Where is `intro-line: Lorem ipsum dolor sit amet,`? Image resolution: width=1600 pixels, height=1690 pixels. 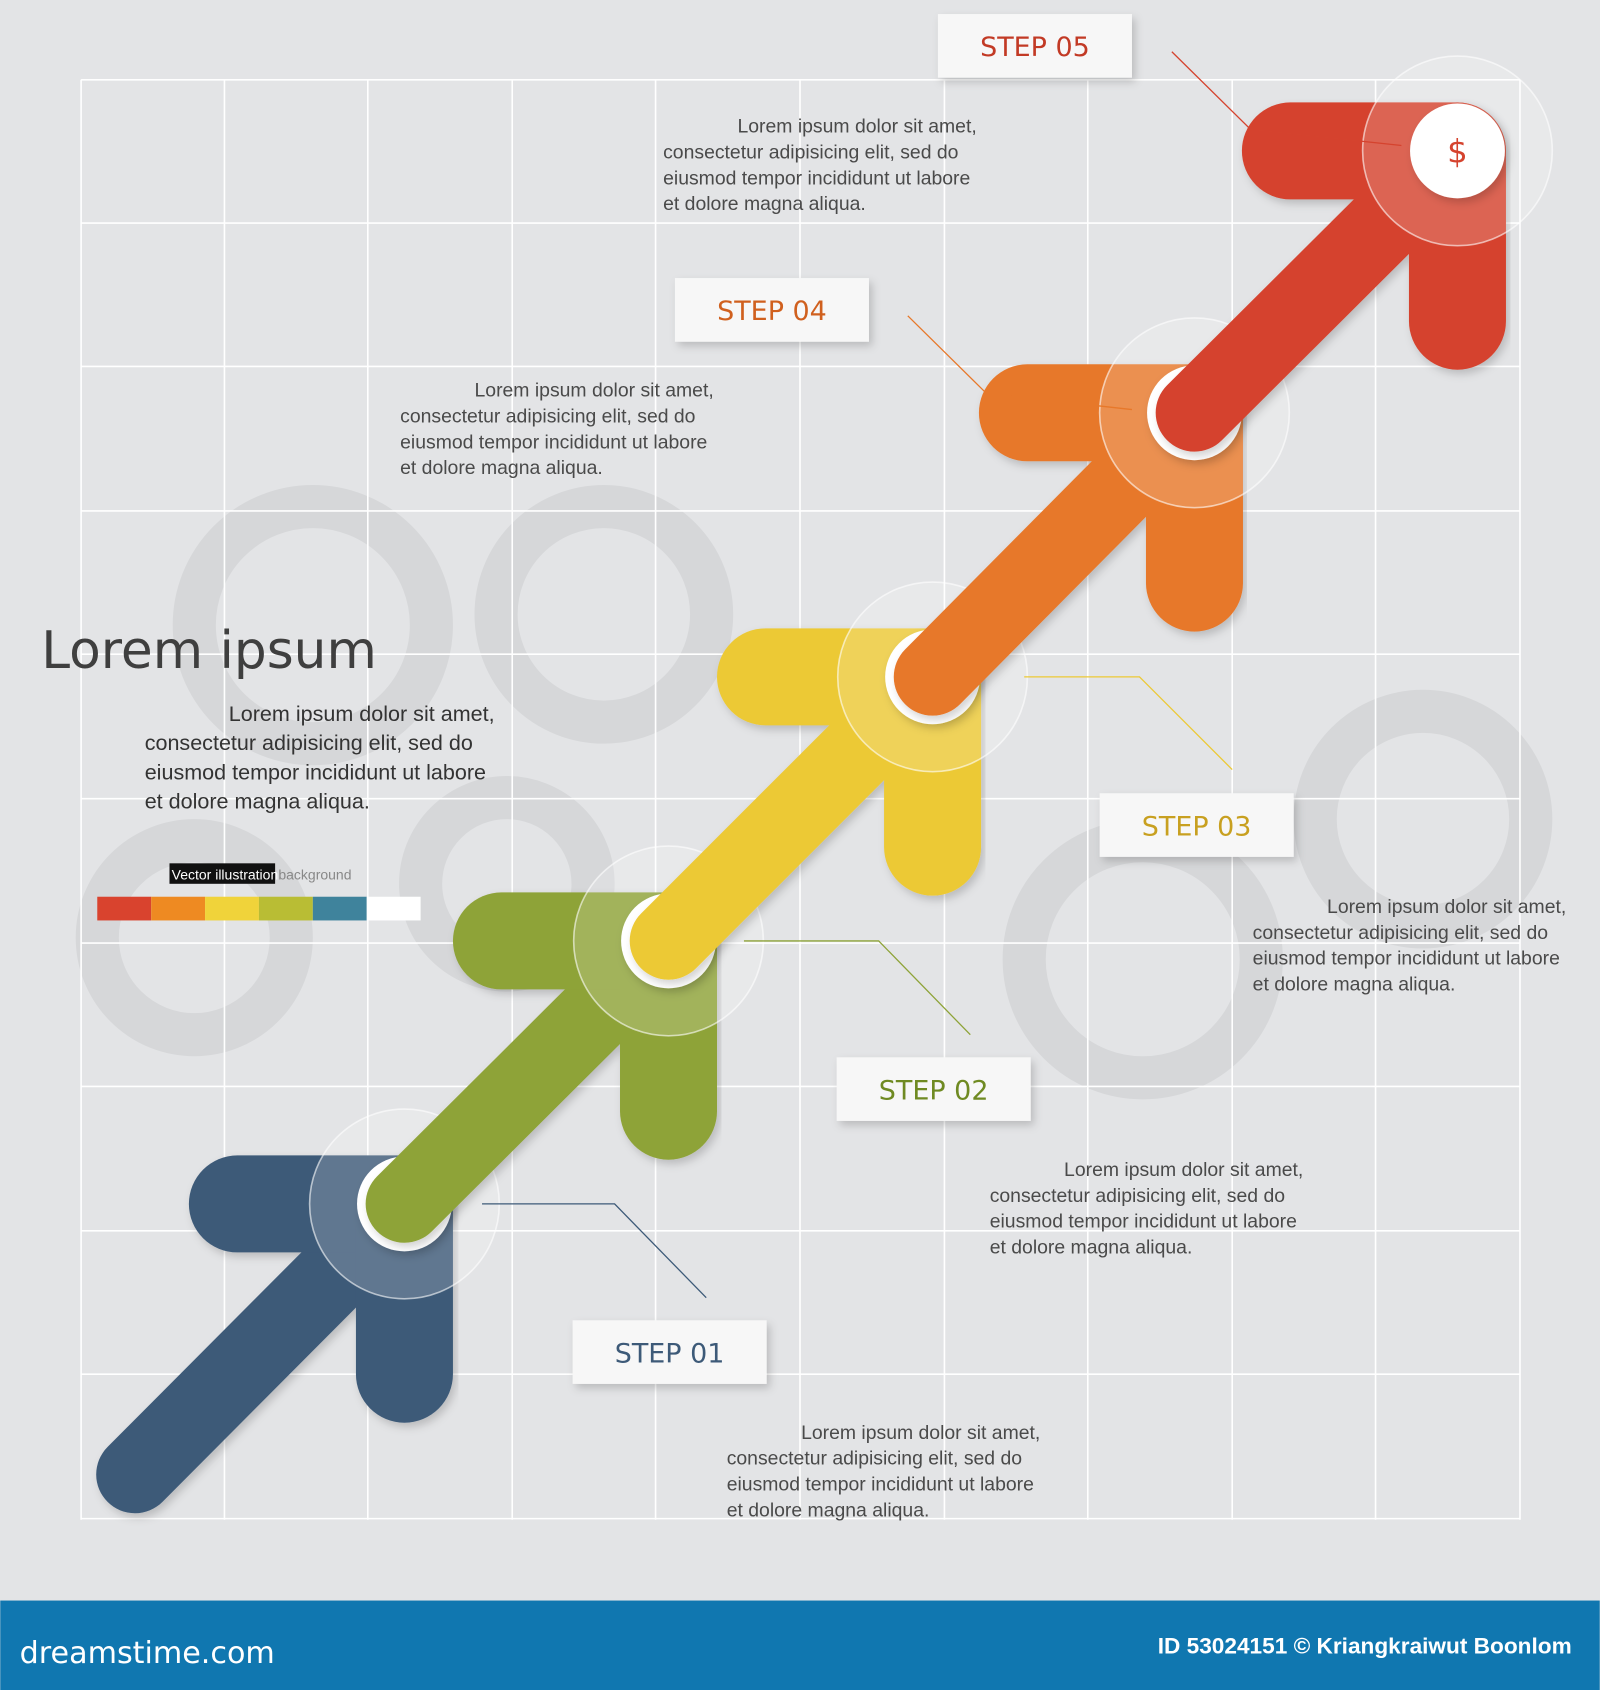 intro-line: Lorem ipsum dolor sit amet, is located at coordinates (362, 713).